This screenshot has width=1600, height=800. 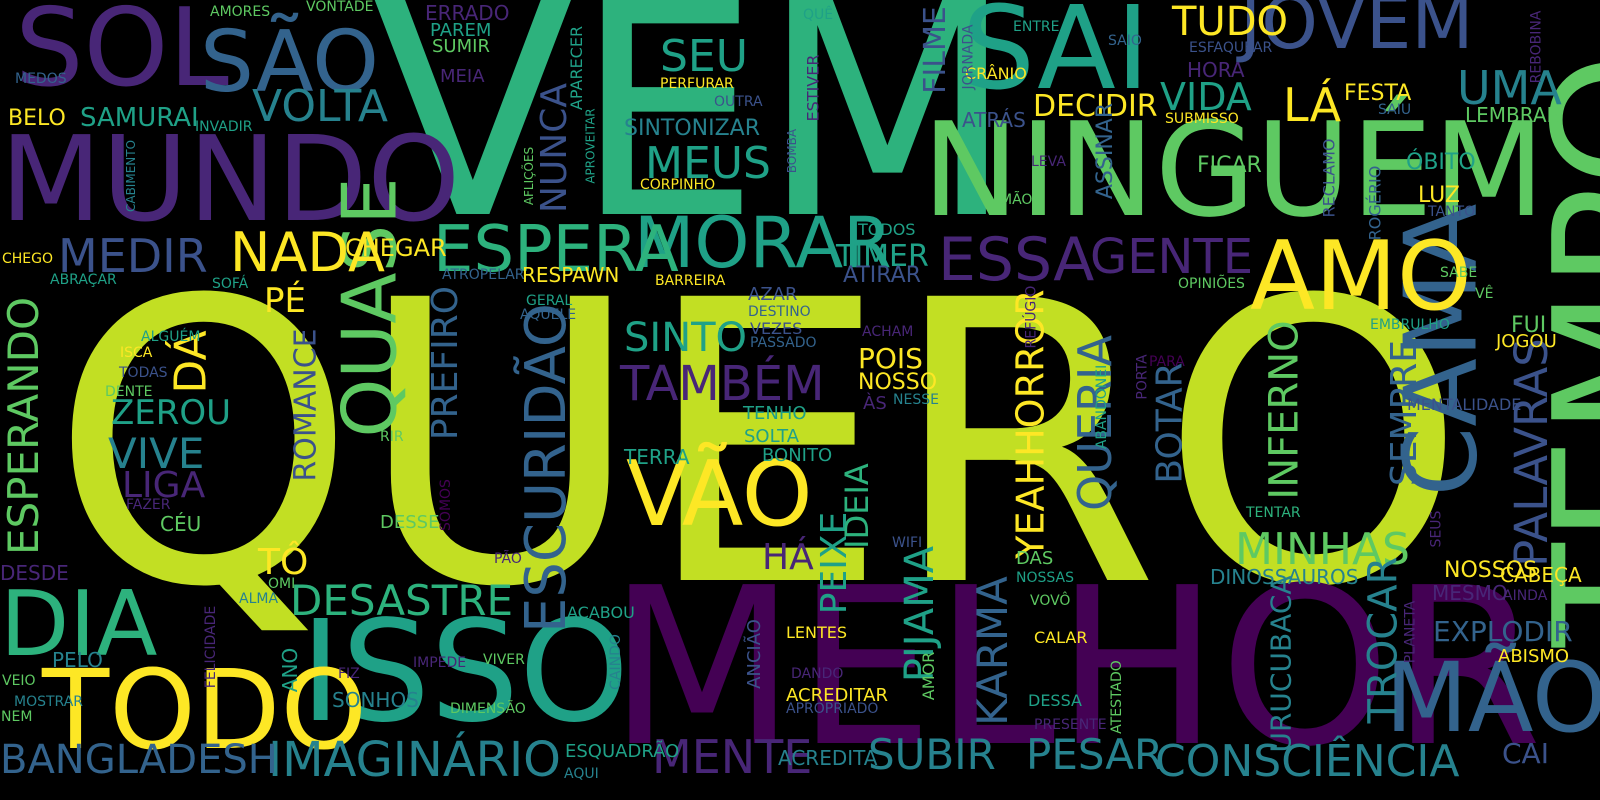 I want to click on word: DESTINO, so click(x=779, y=312).